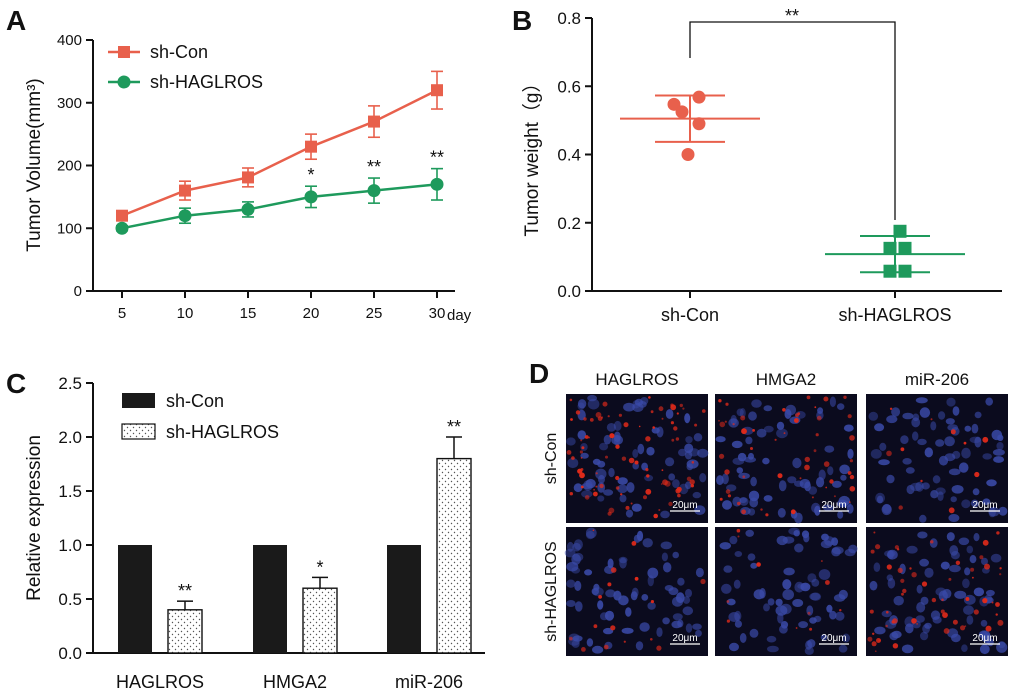 The image size is (1020, 697). I want to click on micrograph-sh-haglros-haglros: 20μm, so click(636, 591).